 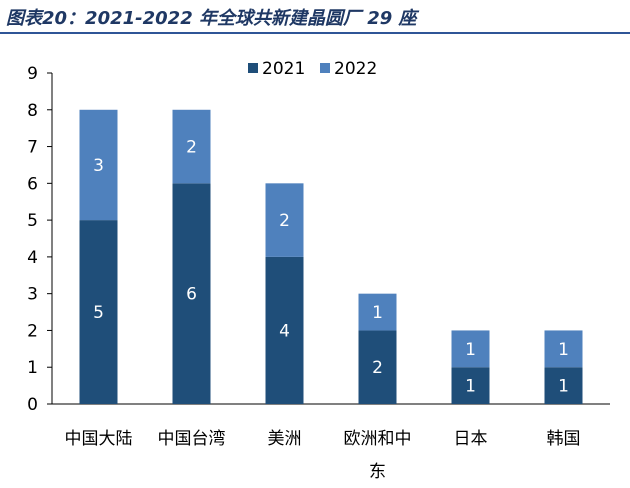 I want to click on y-tick-label: 1, so click(x=32, y=368).